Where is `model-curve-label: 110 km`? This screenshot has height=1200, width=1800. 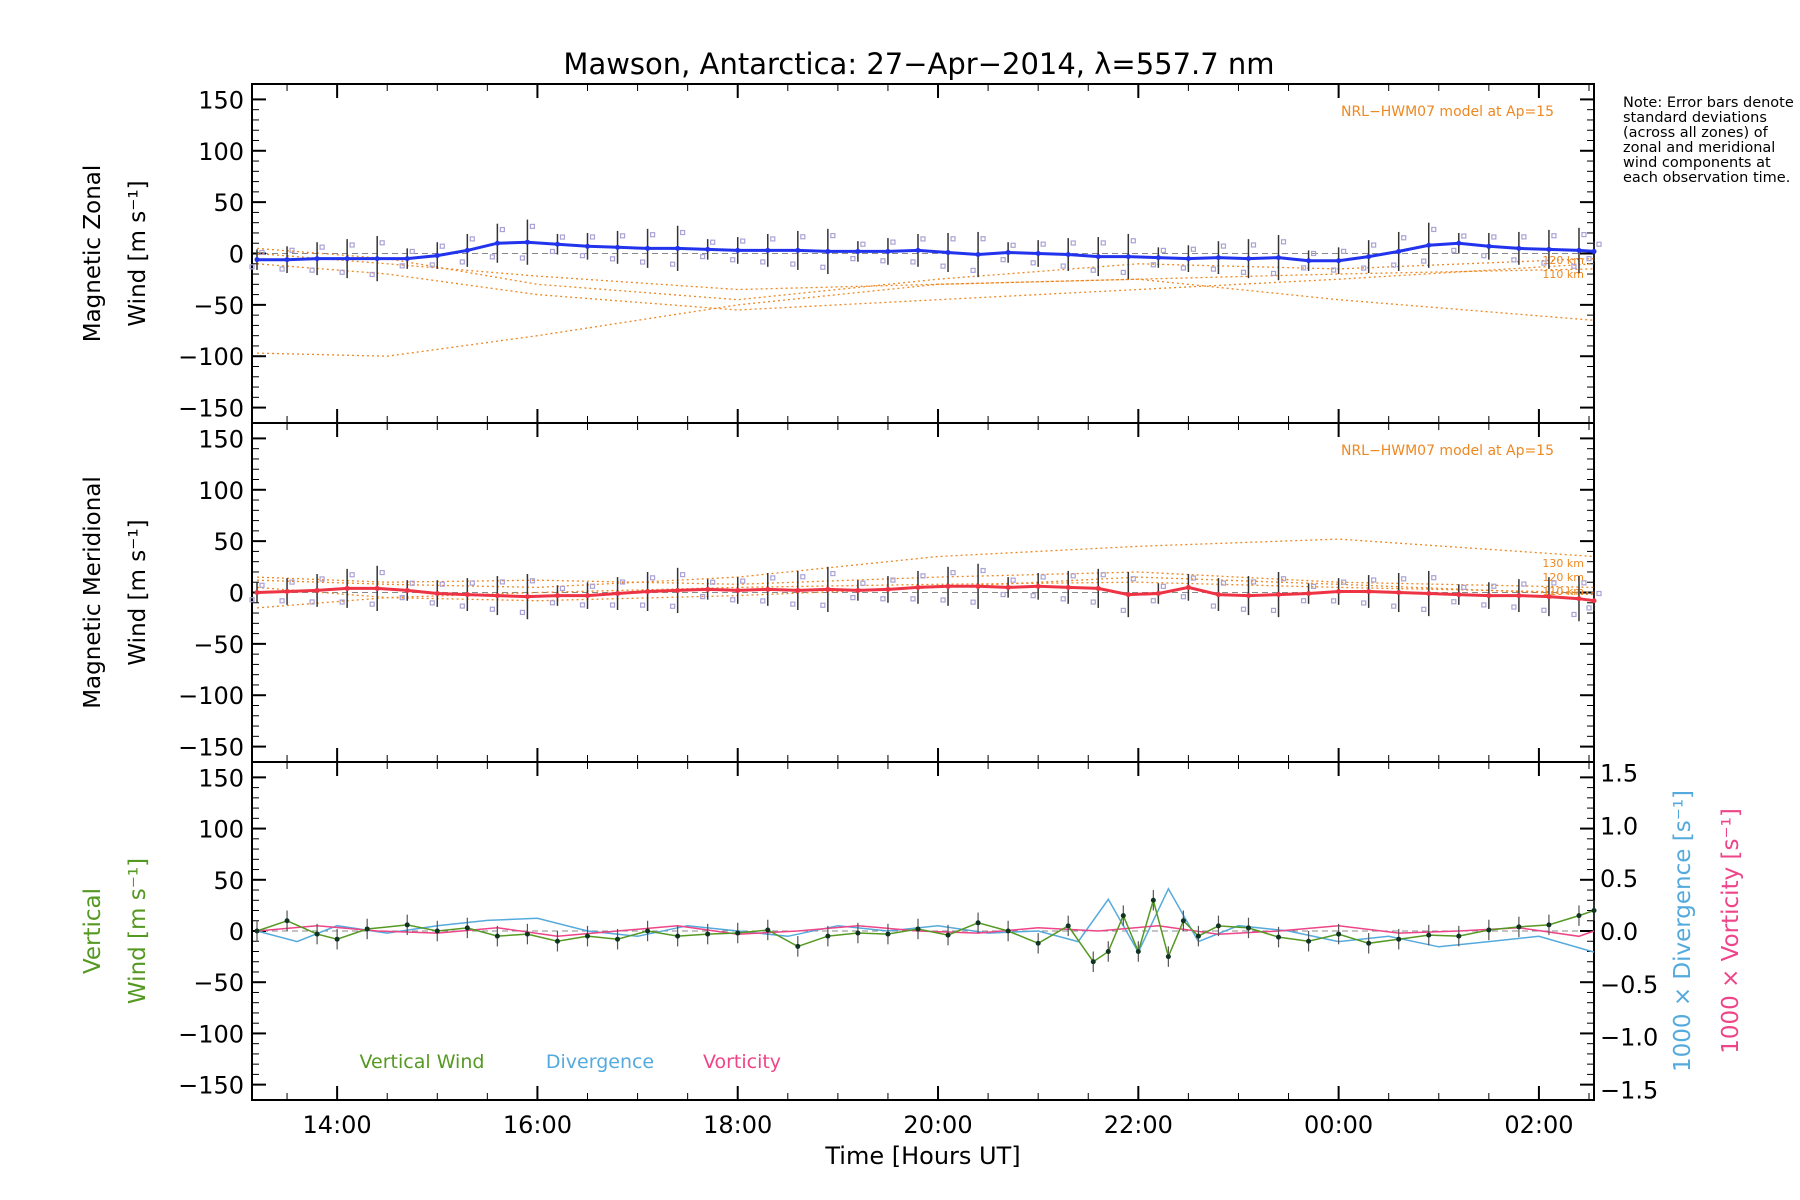 model-curve-label: 110 km is located at coordinates (1563, 274).